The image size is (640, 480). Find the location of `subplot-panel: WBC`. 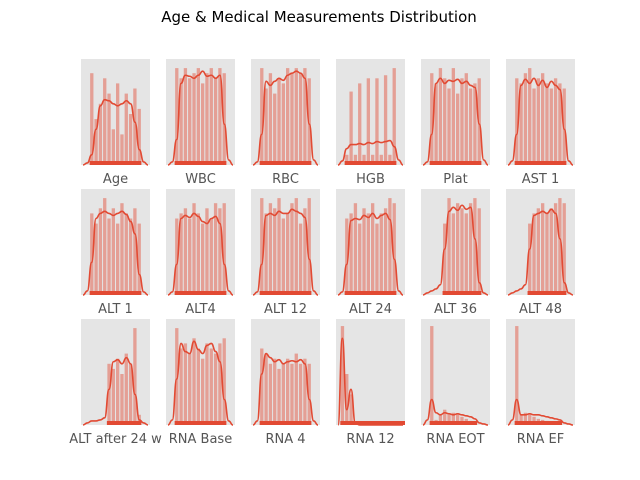

subplot-panel: WBC is located at coordinates (200, 123).